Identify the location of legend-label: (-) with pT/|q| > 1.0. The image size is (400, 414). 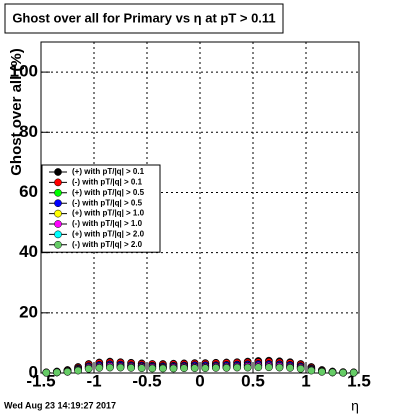
(107, 223).